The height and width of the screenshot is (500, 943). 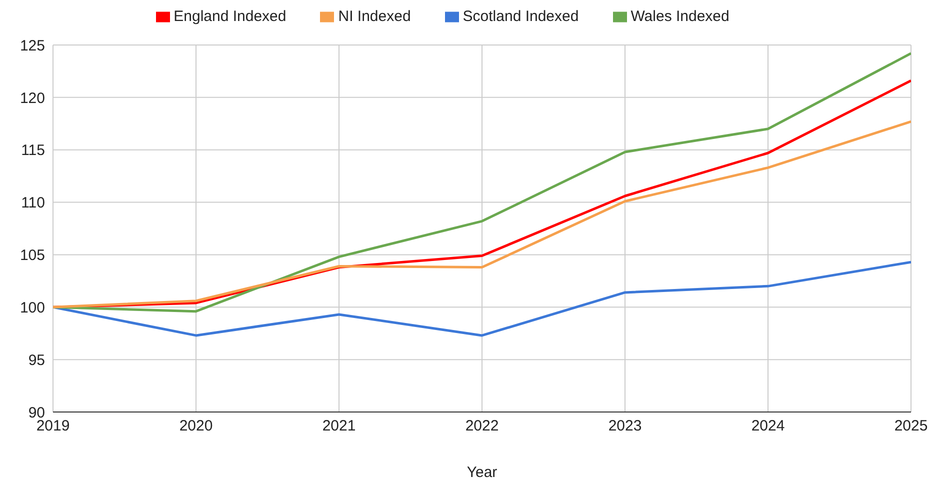 What do you see at coordinates (482, 298) in the screenshot?
I see `line-series` at bounding box center [482, 298].